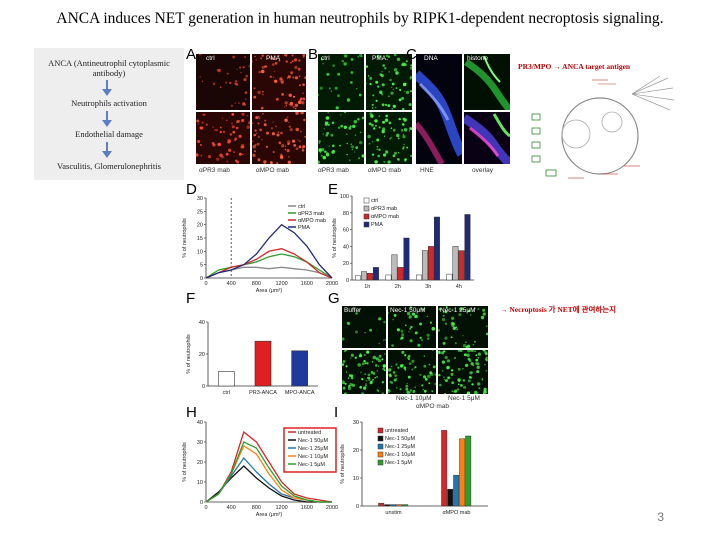 The height and width of the screenshot is (540, 720). Describe the element at coordinates (107, 119) in the screenshot. I see `down-arrow-icon` at that location.